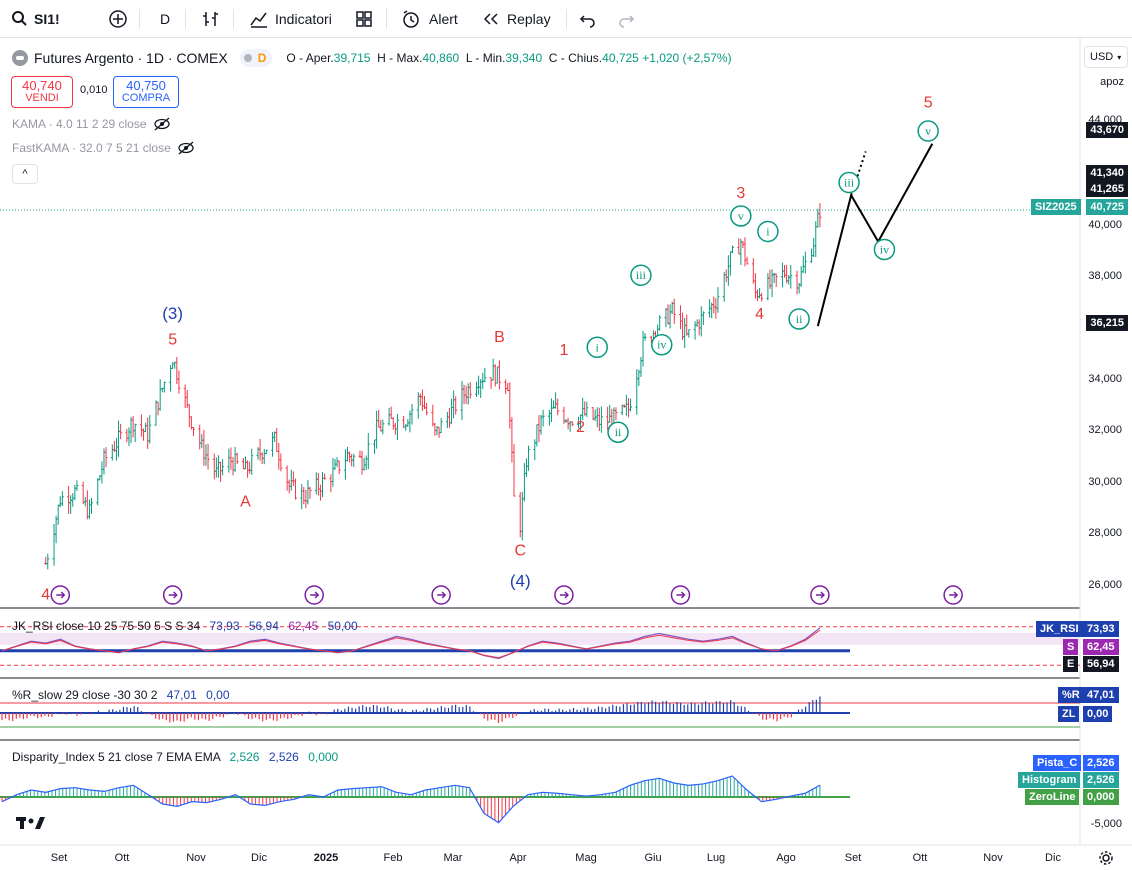  I want to click on indicator-fastkama-label: FastKAMA · 32.0 7 5 21 close, so click(91, 148).